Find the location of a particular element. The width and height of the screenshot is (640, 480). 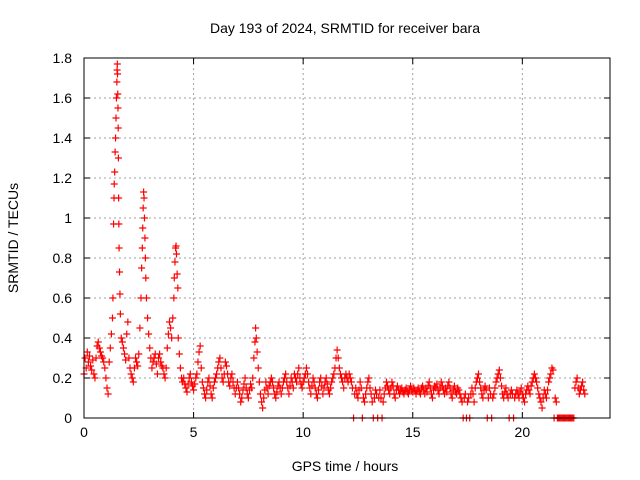

y-tick-label: 0.6 is located at coordinates (63, 298).